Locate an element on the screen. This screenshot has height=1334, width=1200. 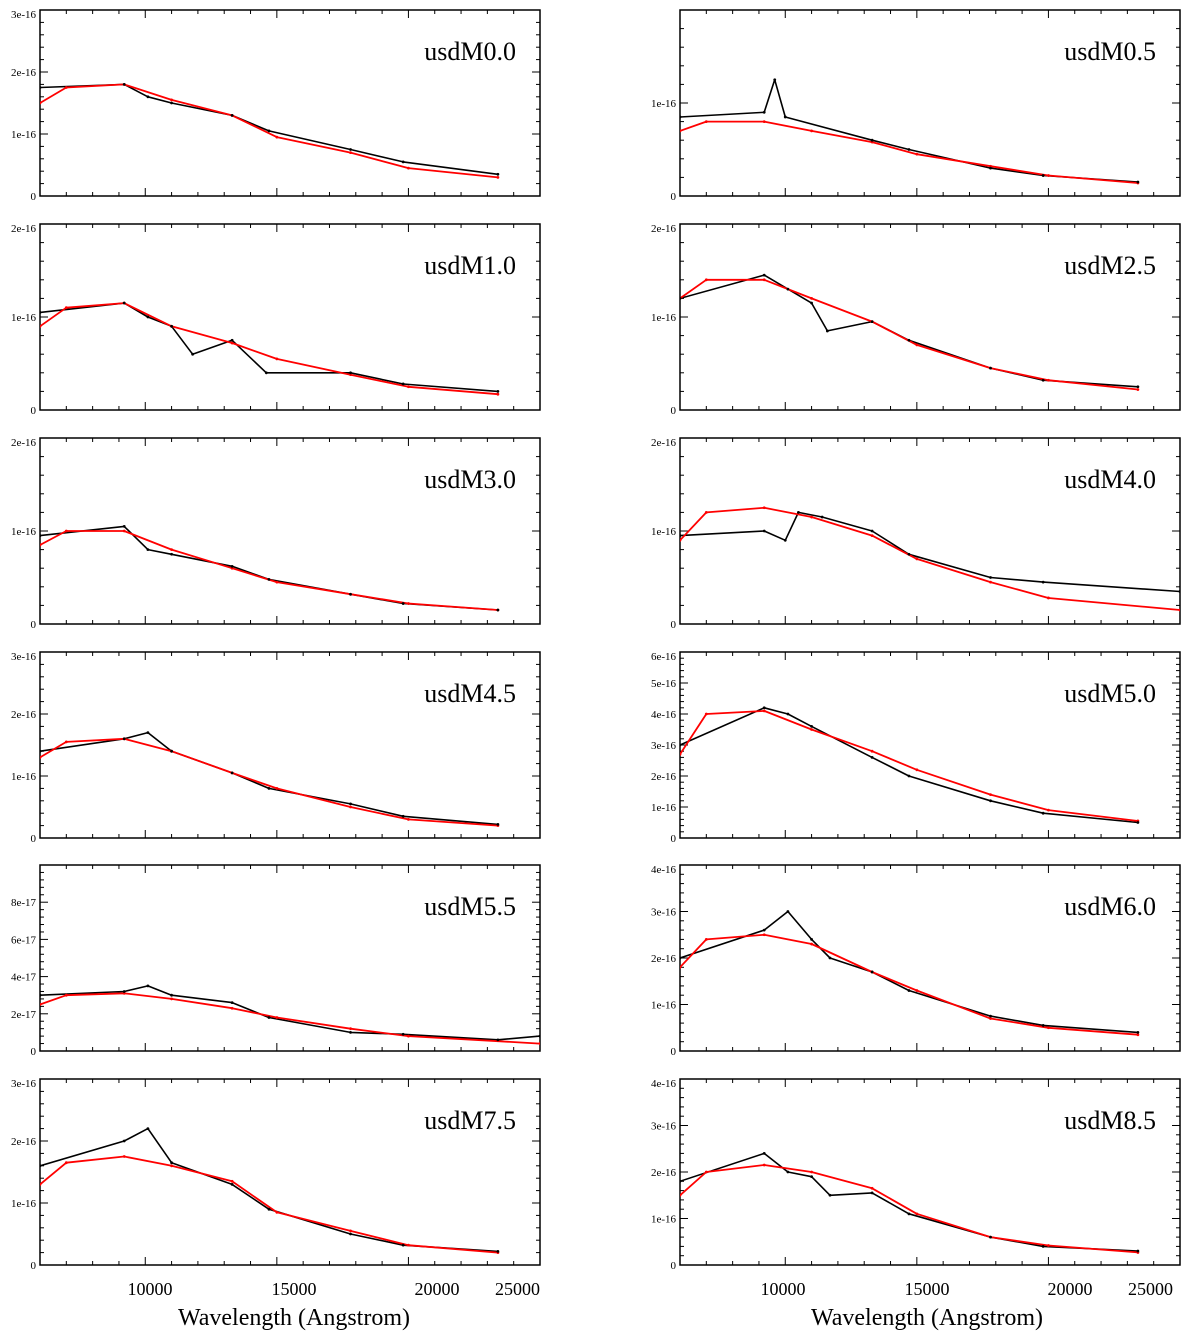
panel-label: usdM7.5 is located at coordinates (470, 1120).